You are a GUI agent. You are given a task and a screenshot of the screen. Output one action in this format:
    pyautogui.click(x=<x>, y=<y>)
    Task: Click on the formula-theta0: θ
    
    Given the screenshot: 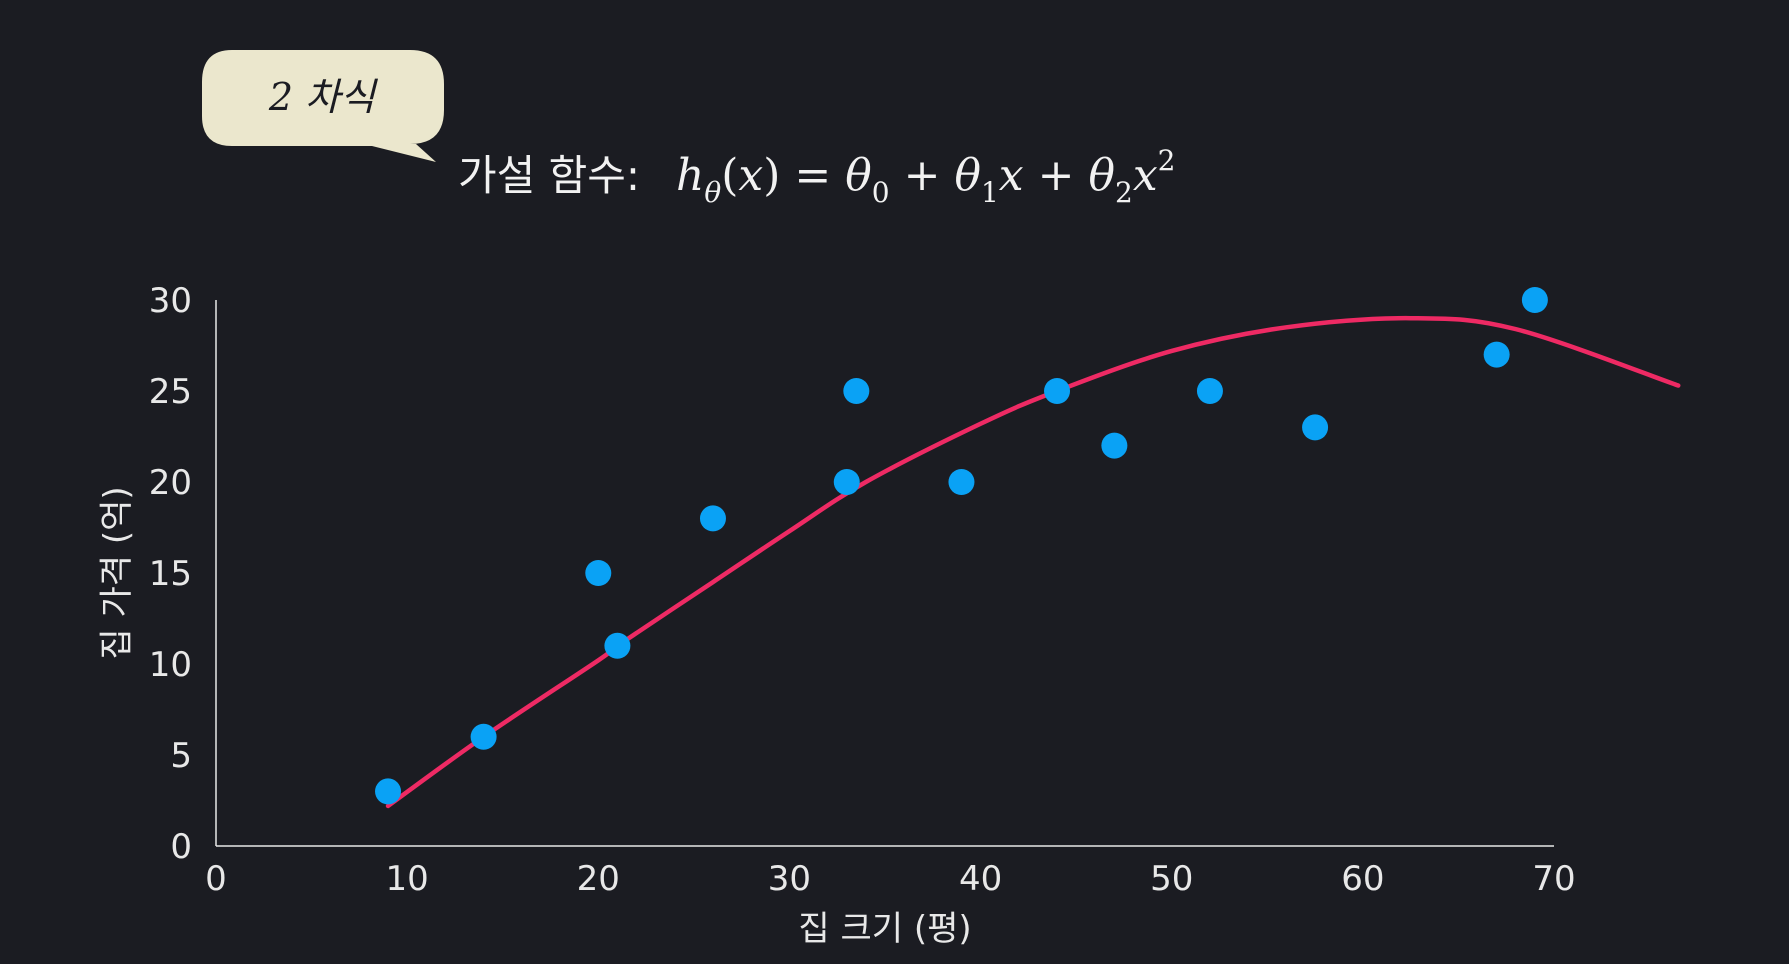 What is the action you would take?
    pyautogui.click(x=858, y=175)
    